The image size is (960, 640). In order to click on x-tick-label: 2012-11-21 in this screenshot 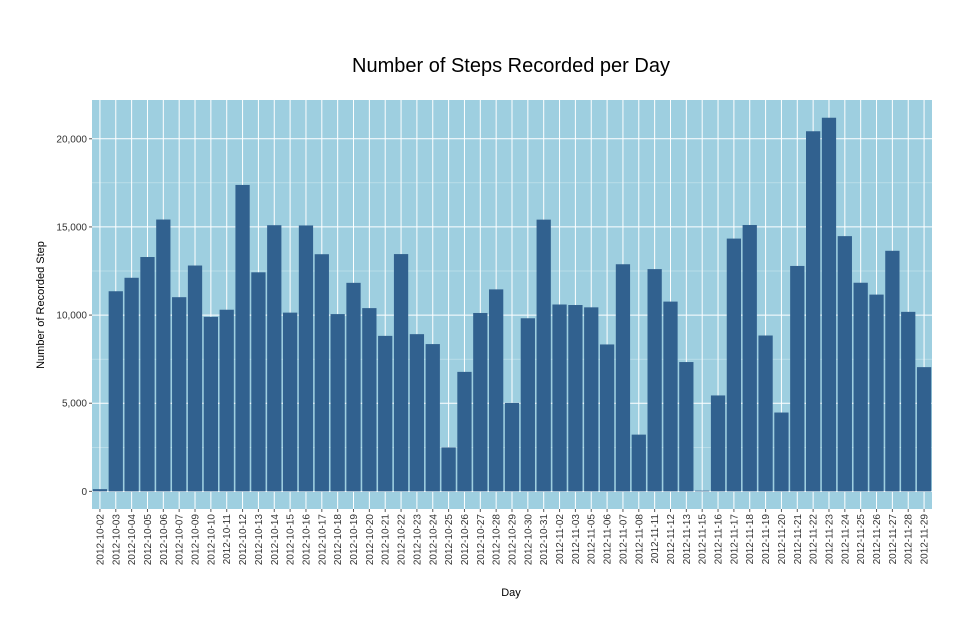, I will do `click(798, 539)`.